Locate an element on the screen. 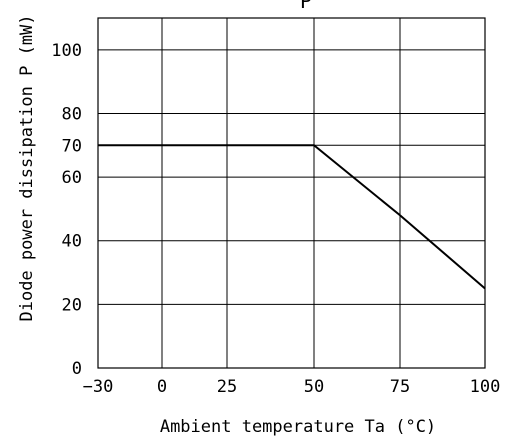 This screenshot has width=511, height=441. x-tick-label: 75 is located at coordinates (400, 387).